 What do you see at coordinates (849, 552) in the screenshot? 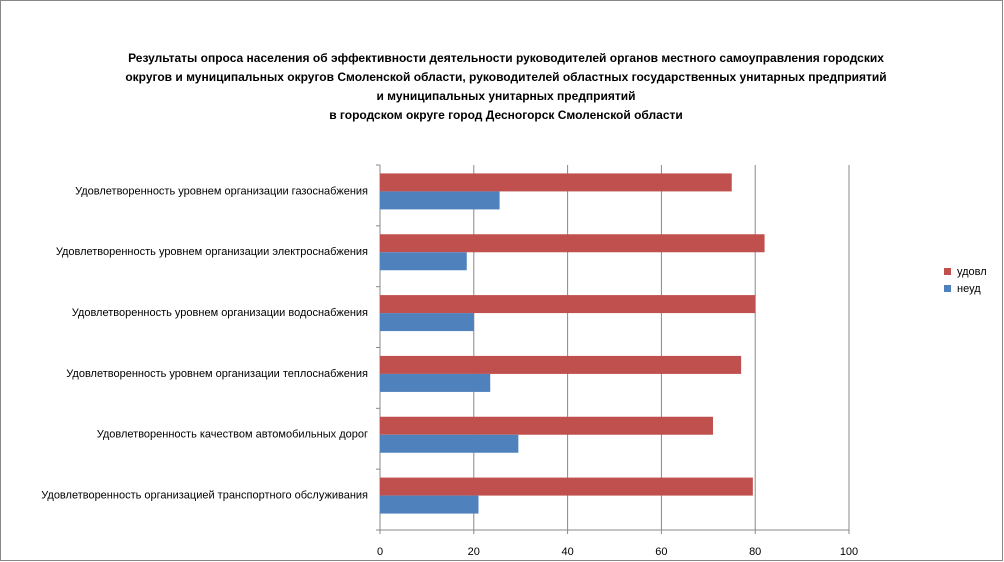
I see `x-tick-label: 100` at bounding box center [849, 552].